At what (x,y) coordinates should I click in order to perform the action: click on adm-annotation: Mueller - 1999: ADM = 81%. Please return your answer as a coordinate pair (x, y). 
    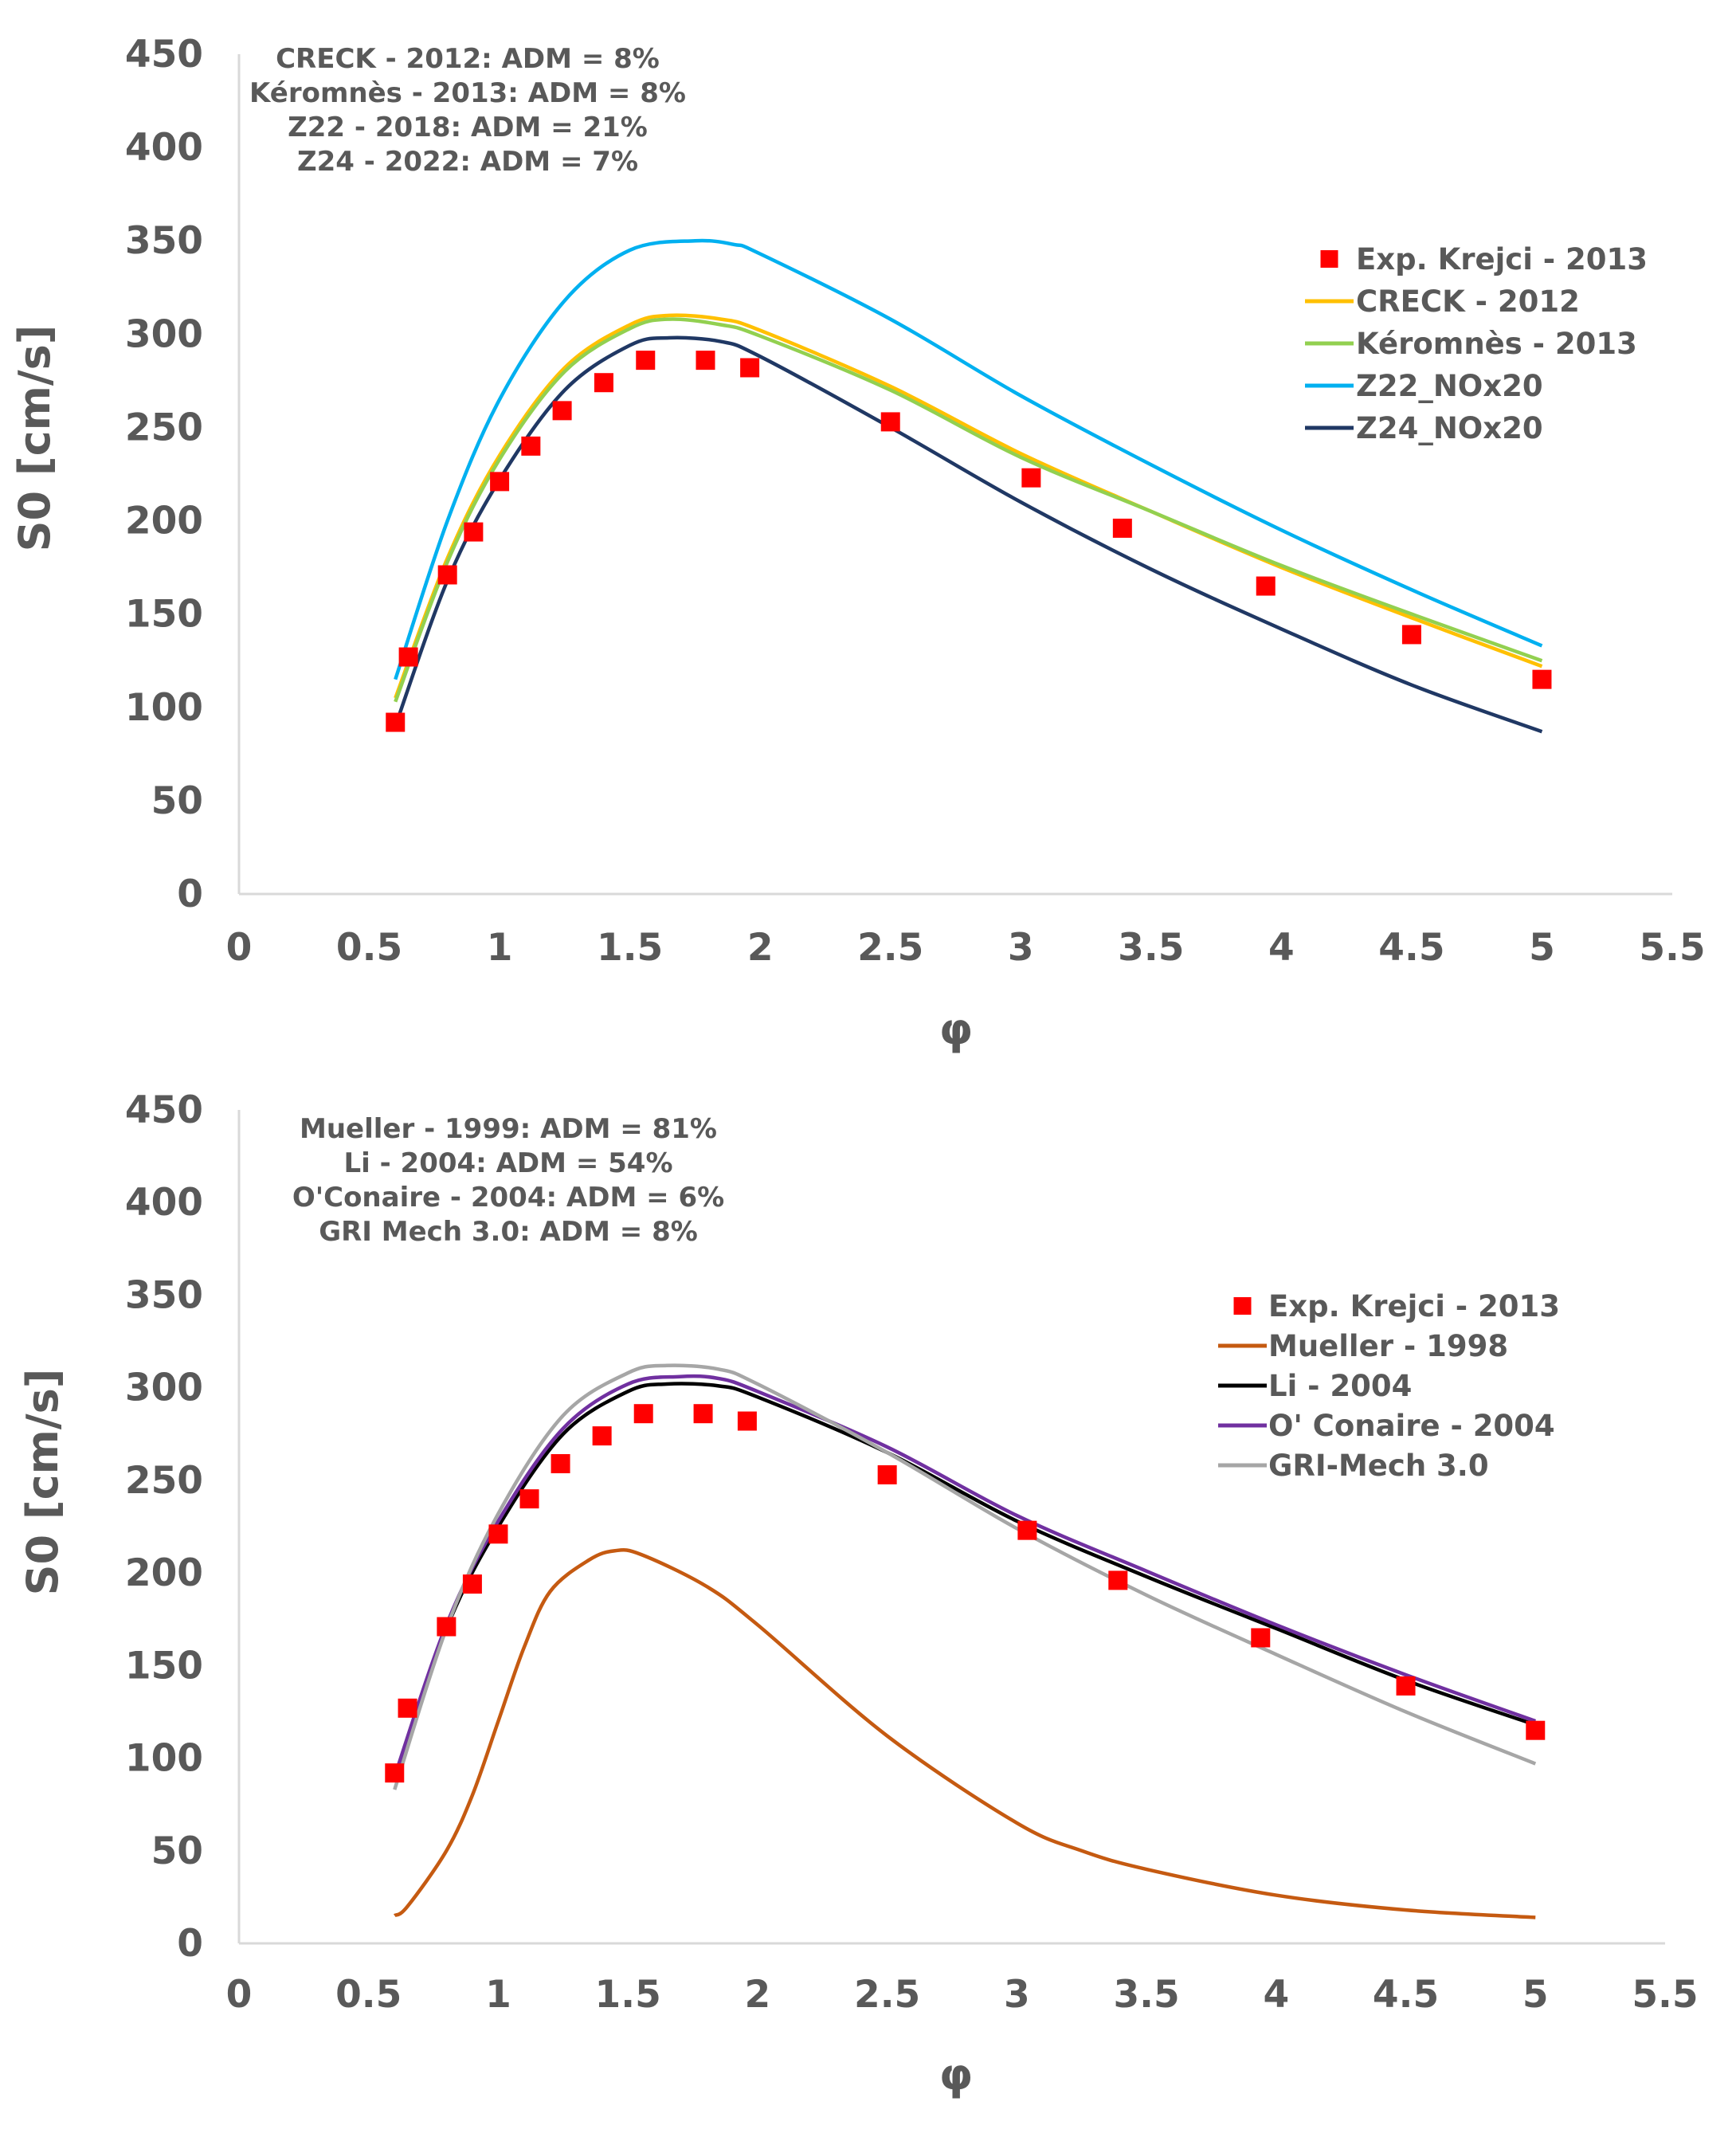
    Looking at the image, I should click on (508, 1129).